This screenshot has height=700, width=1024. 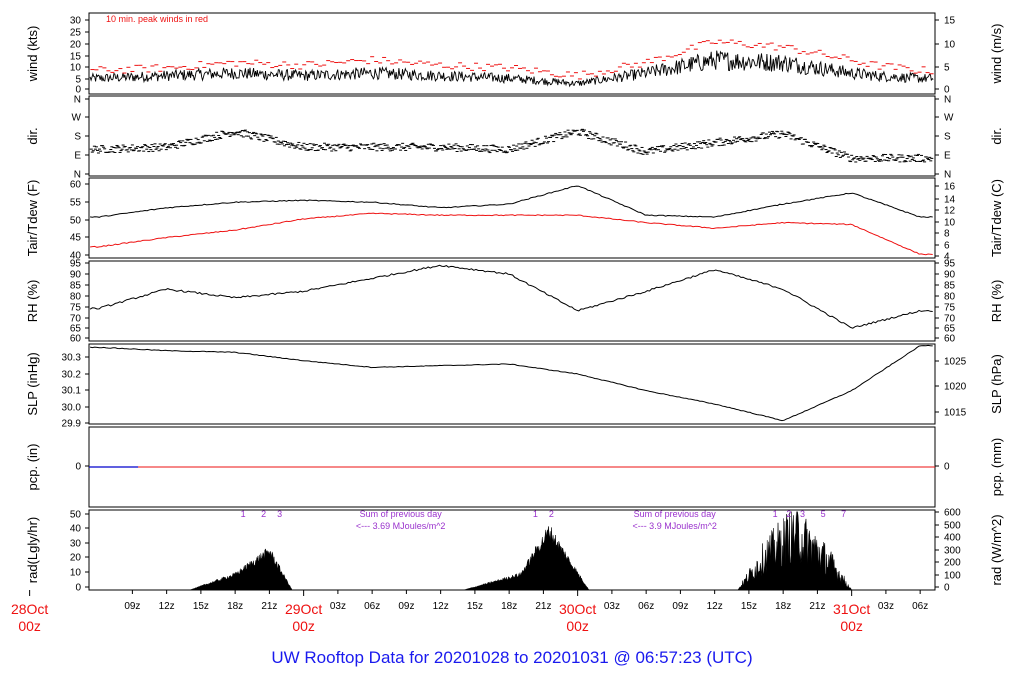 What do you see at coordinates (955, 362) in the screenshot?
I see `y2-tick-label: 1025` at bounding box center [955, 362].